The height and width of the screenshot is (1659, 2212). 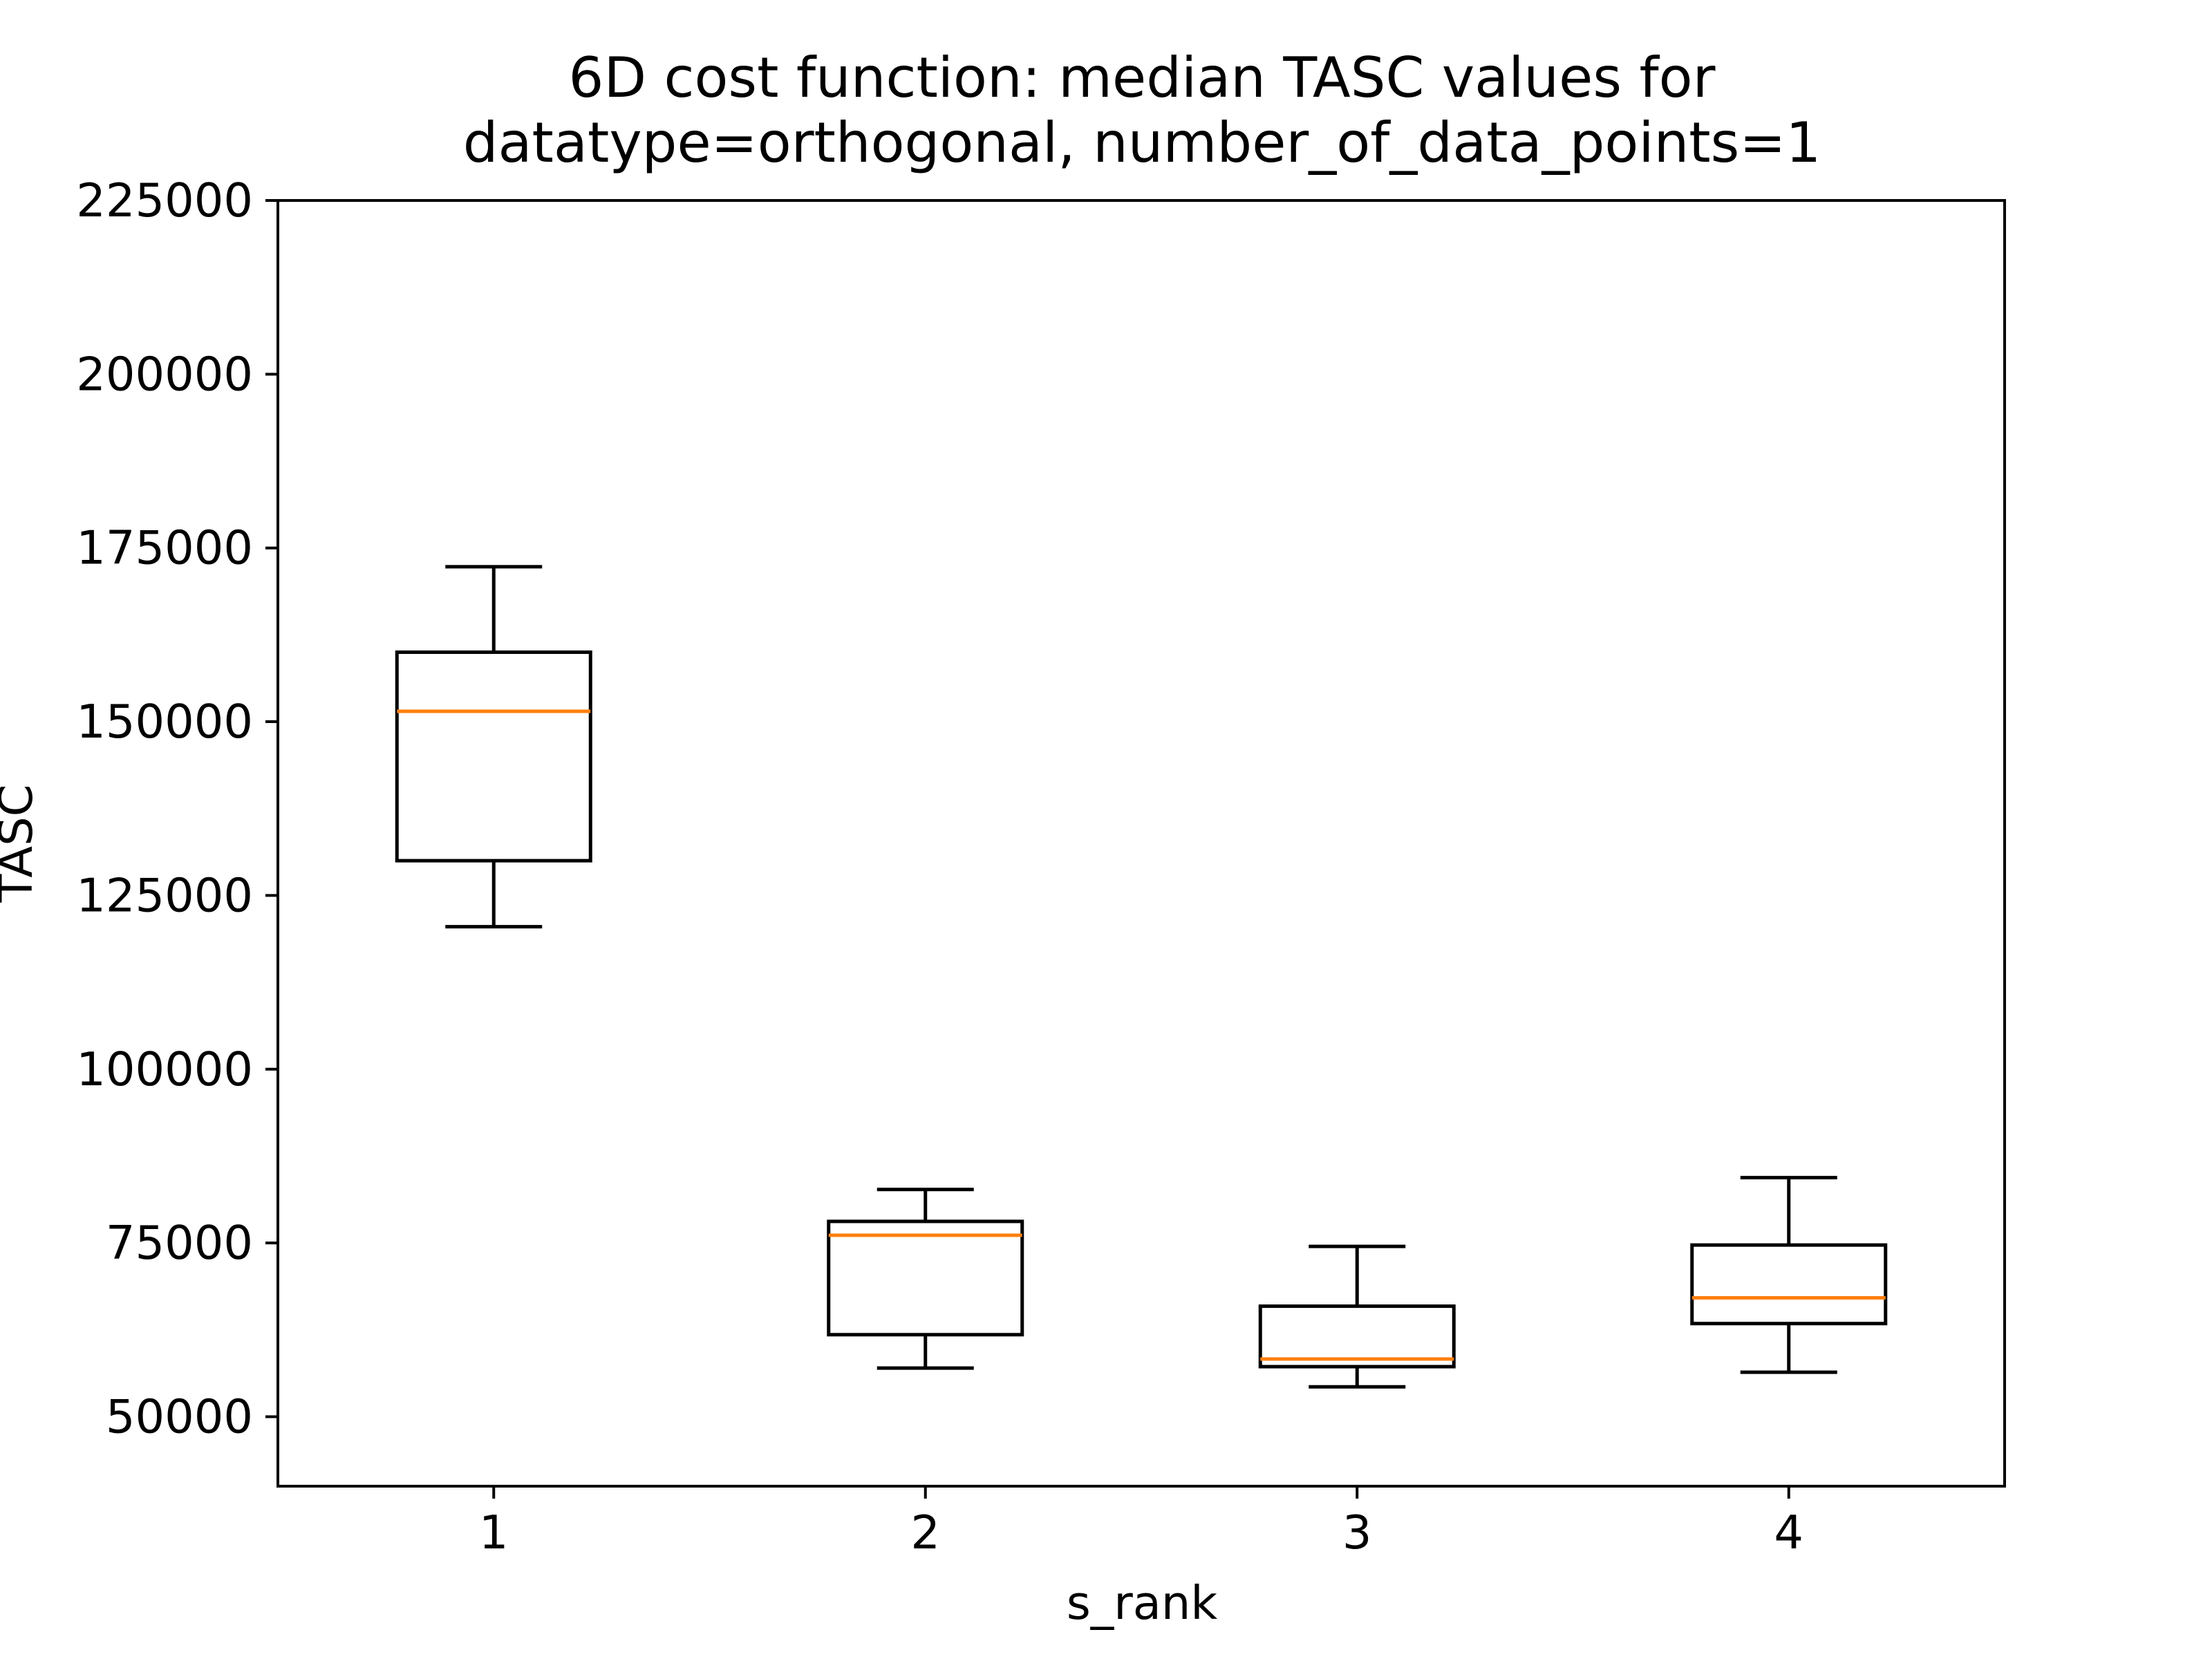 What do you see at coordinates (1142, 1603) in the screenshot?
I see `x-axis-label: s_rank` at bounding box center [1142, 1603].